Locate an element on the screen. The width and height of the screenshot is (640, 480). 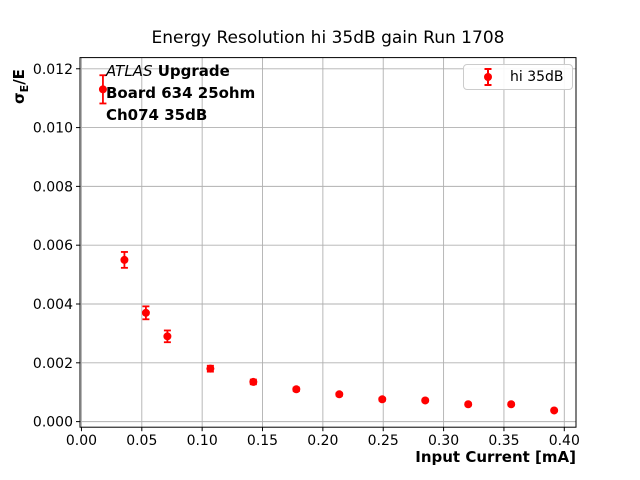
x-axis-label: Input Current [mA] is located at coordinates (495, 457).